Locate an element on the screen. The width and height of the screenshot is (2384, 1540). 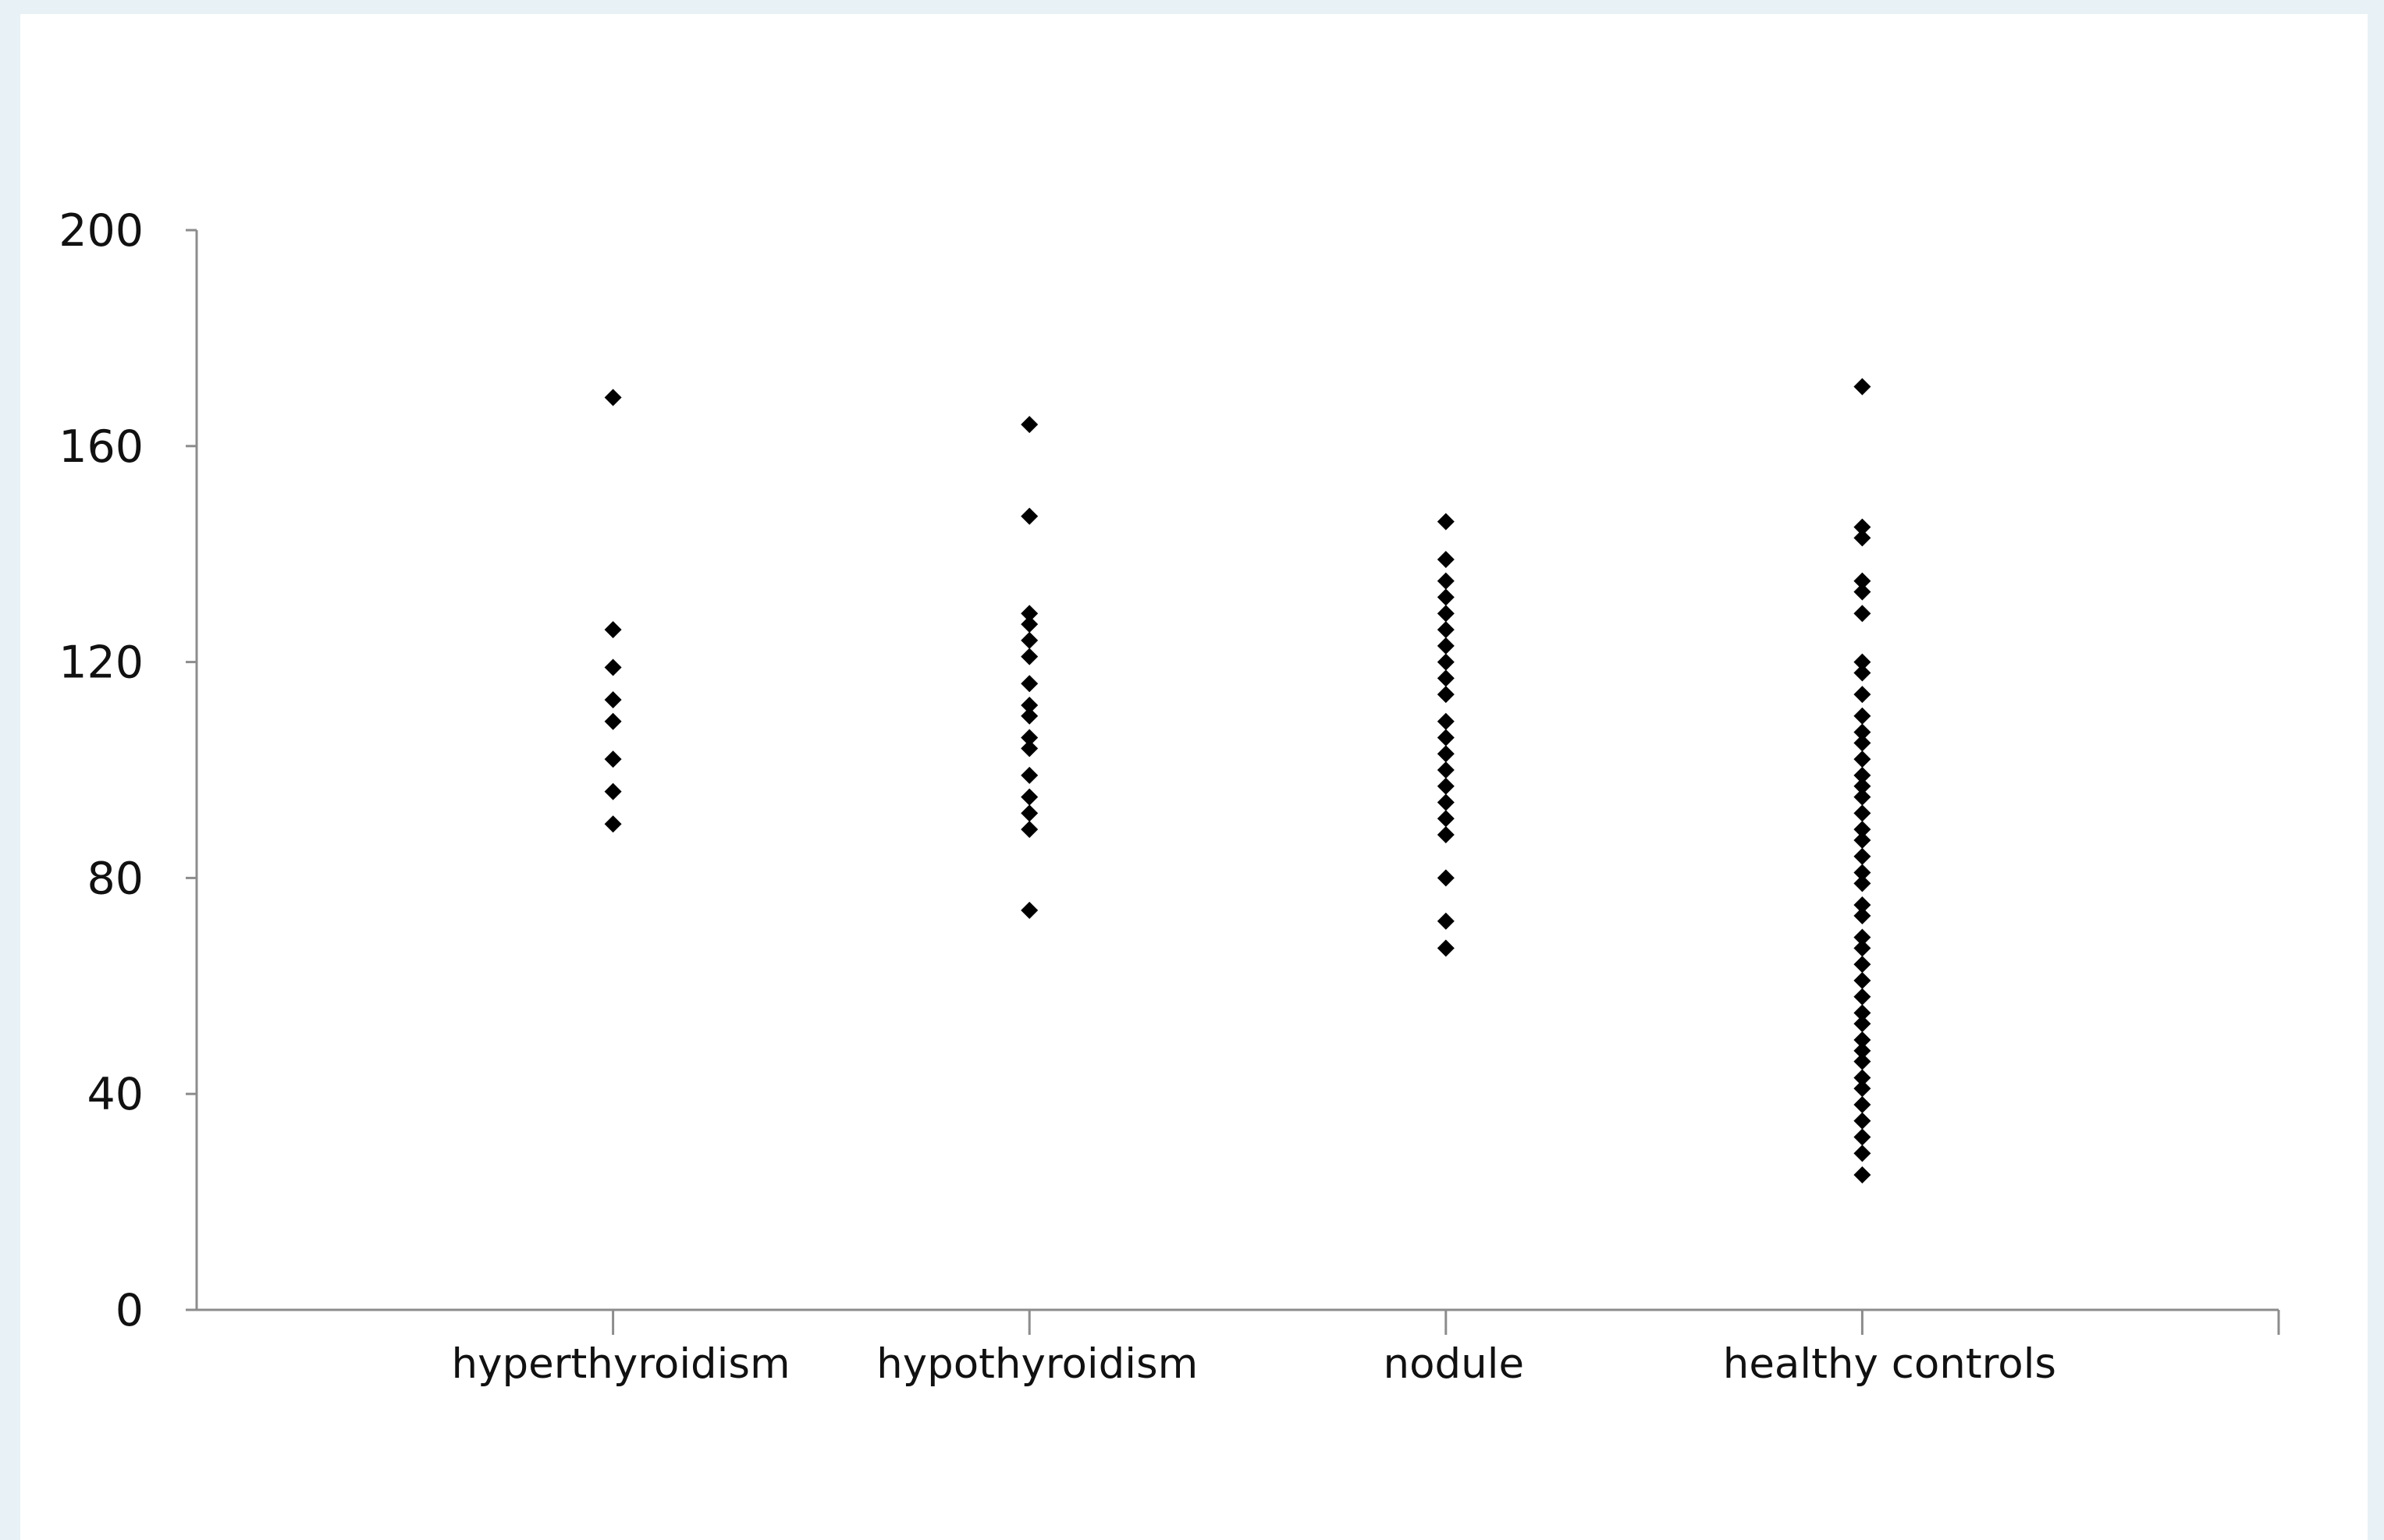
y-tick-label: 200 is located at coordinates (102, 231).